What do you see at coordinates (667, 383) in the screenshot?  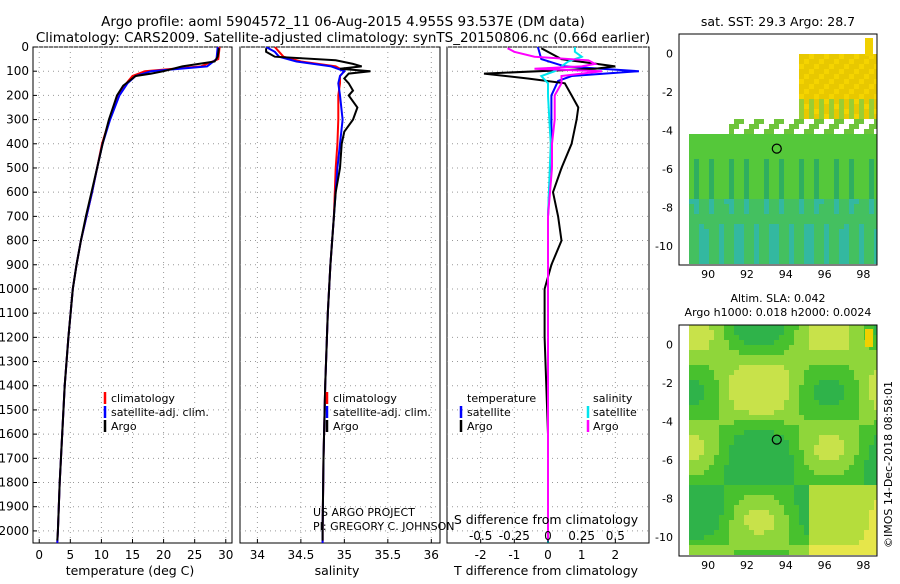 I see `map-y-tick-label: -2` at bounding box center [667, 383].